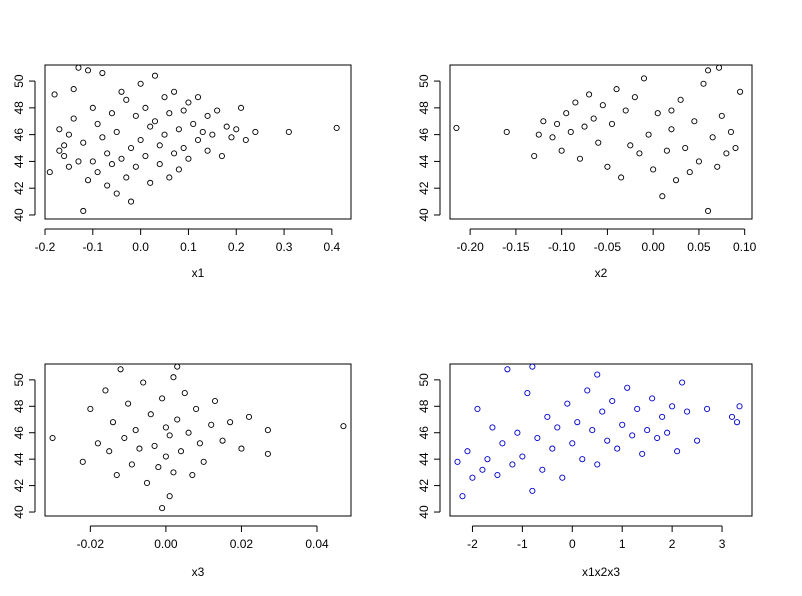 This screenshot has width=802, height=596. What do you see at coordinates (91, 544) in the screenshot?
I see `x-tick-label: -0.02` at bounding box center [91, 544].